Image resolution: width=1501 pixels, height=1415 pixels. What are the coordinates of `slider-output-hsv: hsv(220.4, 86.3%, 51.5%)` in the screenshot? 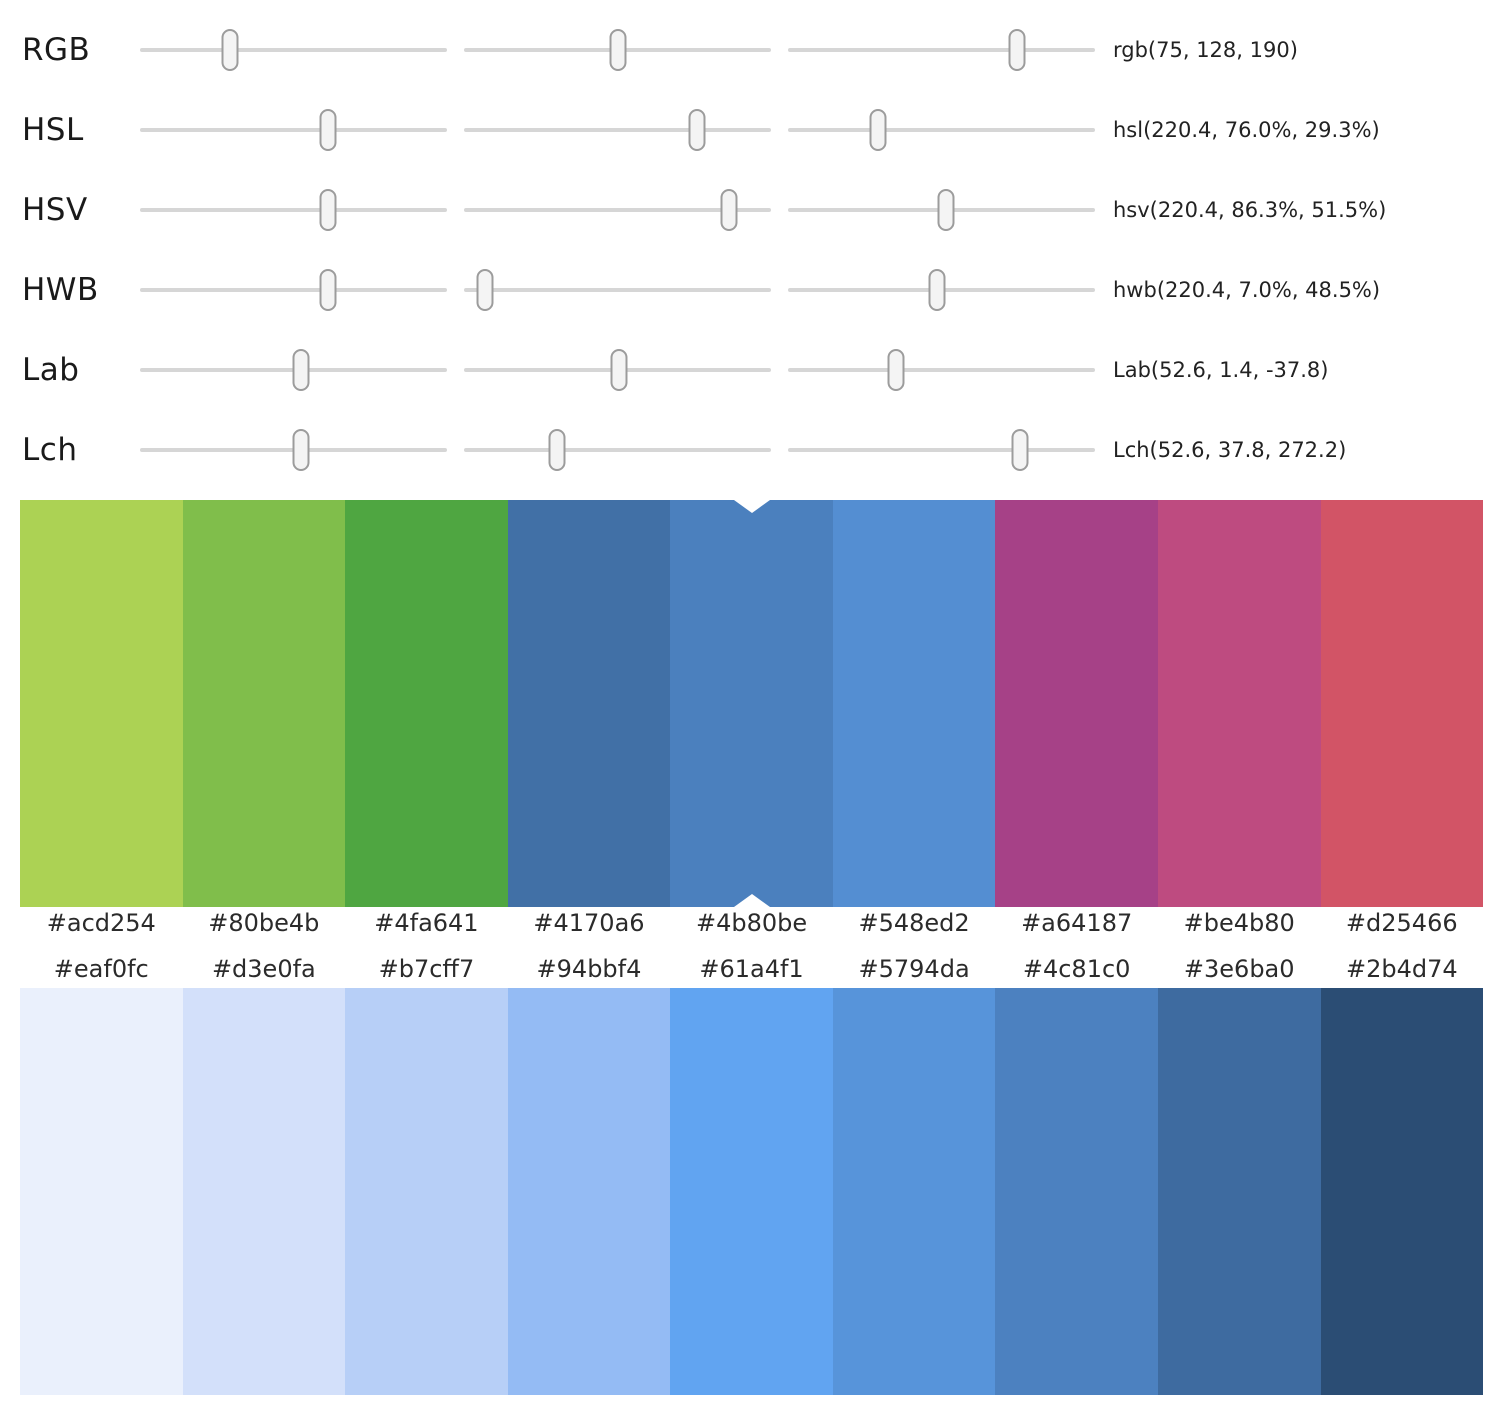 It's located at (1250, 210).